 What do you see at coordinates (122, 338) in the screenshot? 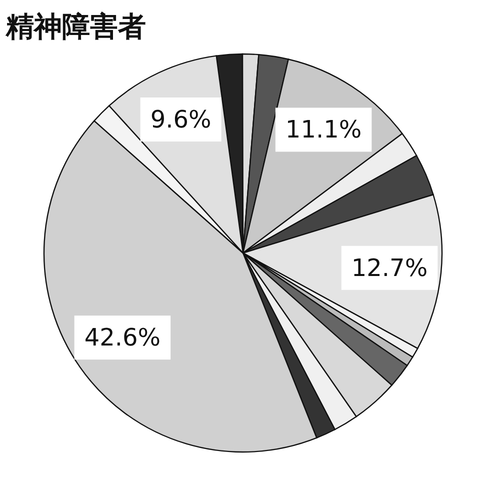
I see `data-label: 42.6%` at bounding box center [122, 338].